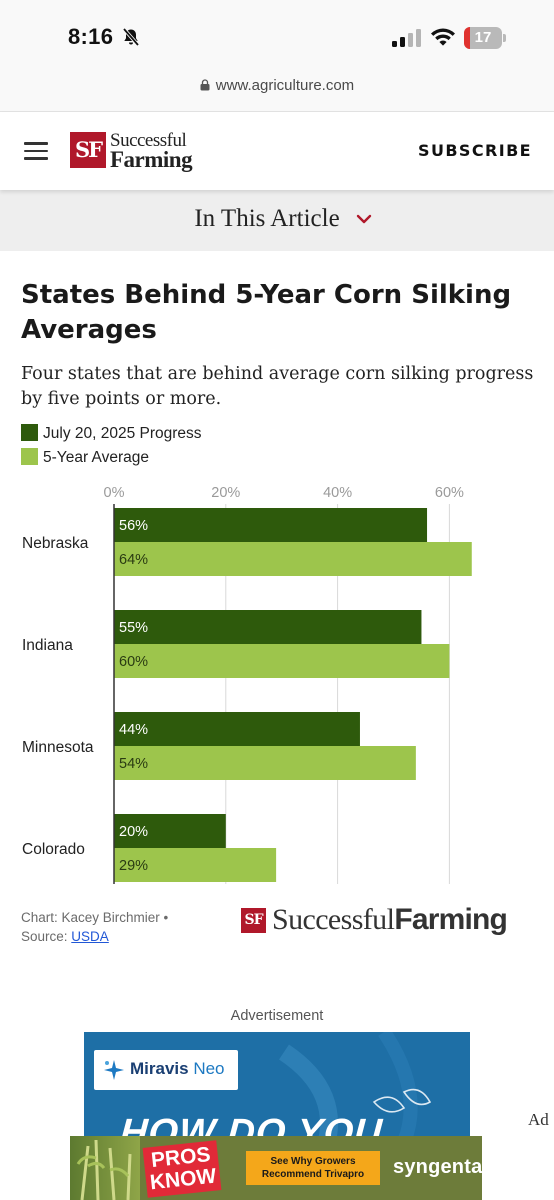  I want to click on ad-brand-name: Miravis Neo, so click(177, 1069).